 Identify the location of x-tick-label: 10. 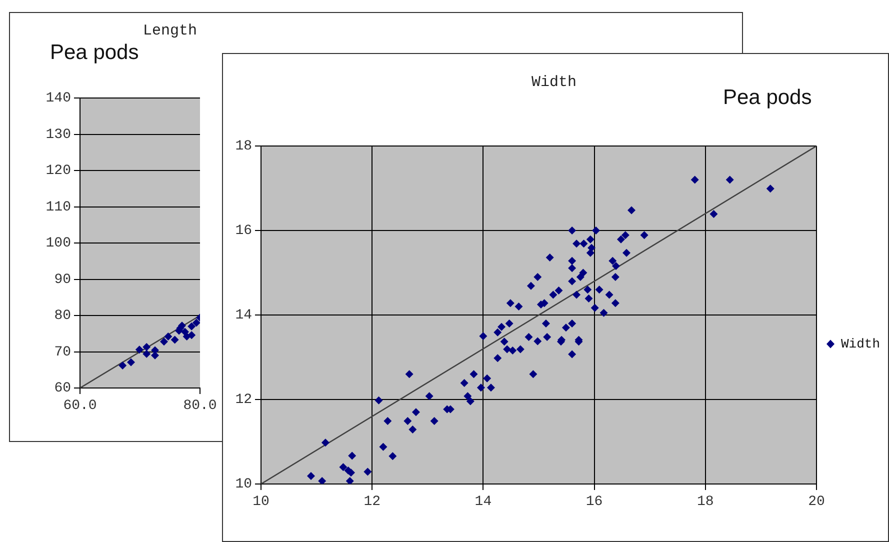
(261, 502).